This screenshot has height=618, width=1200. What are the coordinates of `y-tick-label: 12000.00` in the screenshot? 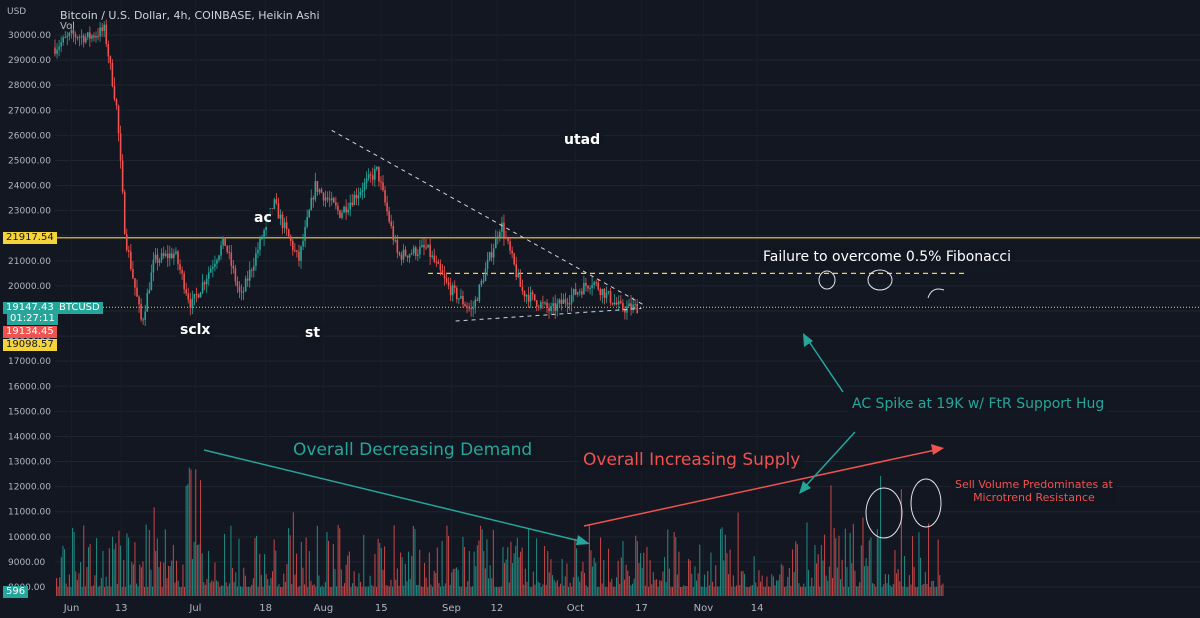 It's located at (29, 488).